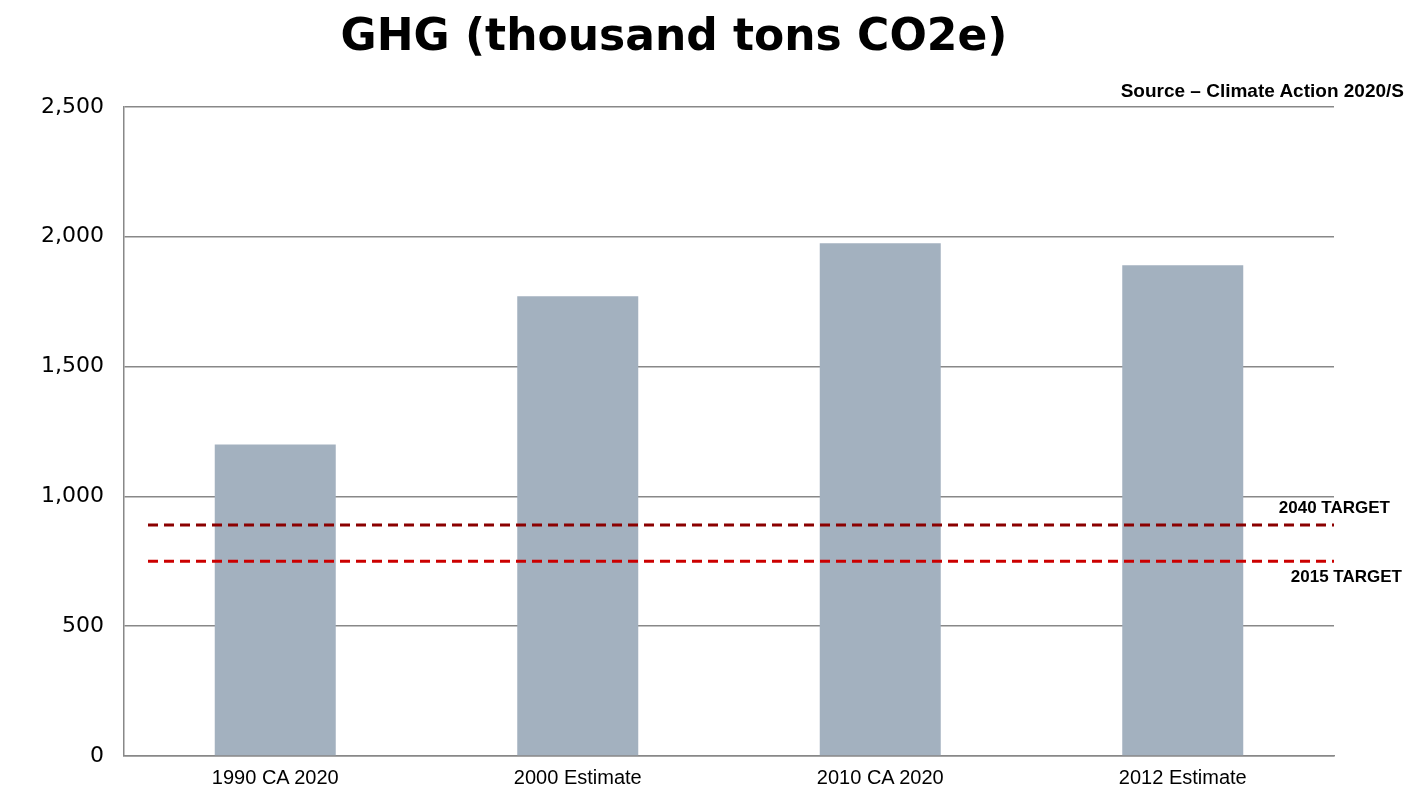 This screenshot has width=1412, height=808. Describe the element at coordinates (72, 495) in the screenshot. I see `y-tick-label: 1,000` at that location.